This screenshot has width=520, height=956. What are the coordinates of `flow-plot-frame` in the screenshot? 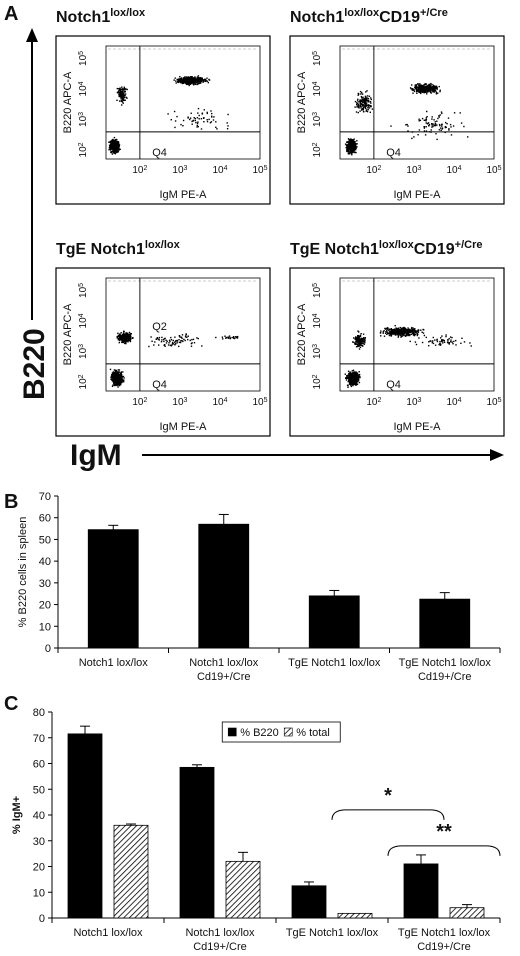 It's located at (397, 352).